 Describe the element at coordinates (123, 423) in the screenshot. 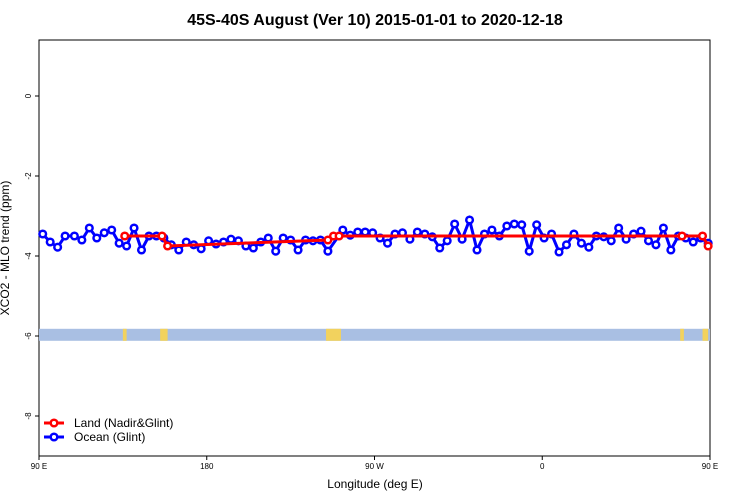

I see `legend-label: Land (Nadir&Glint)` at that location.